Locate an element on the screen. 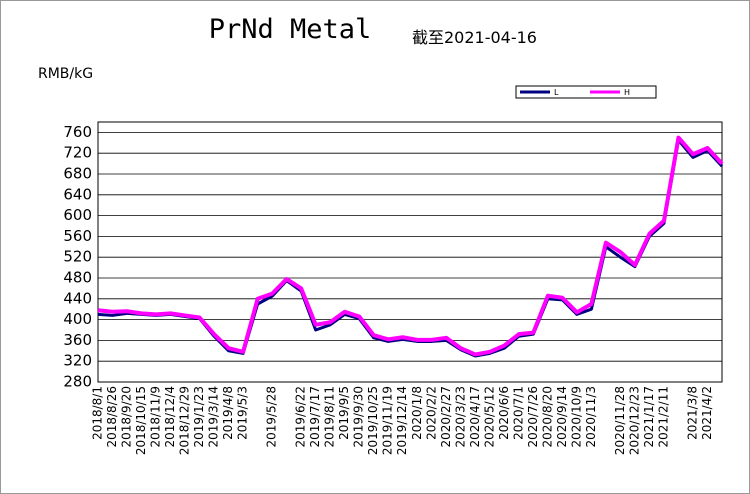 The height and width of the screenshot is (494, 750). legend is located at coordinates (586, 92).